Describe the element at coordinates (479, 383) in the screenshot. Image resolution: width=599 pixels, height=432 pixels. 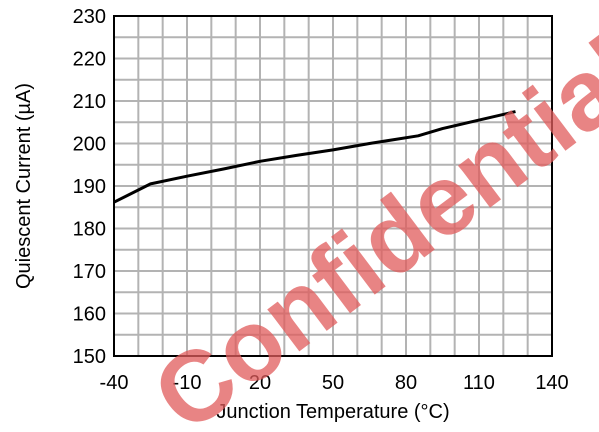
I see `x-tick-label: 110` at that location.